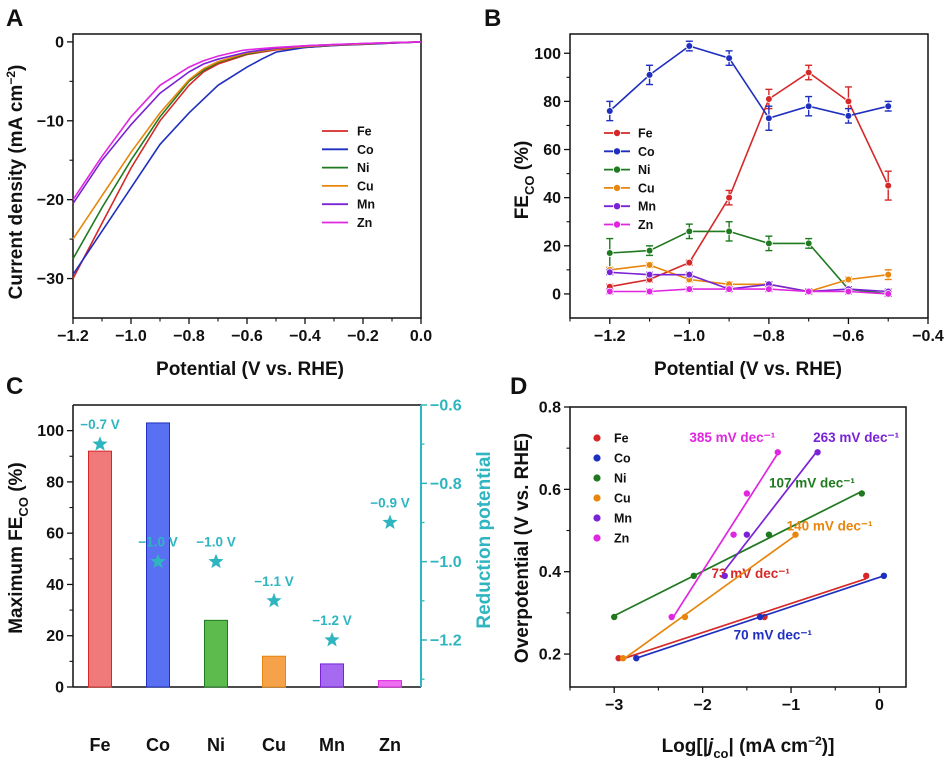 This screenshot has height=760, width=944. I want to click on panel-b-ytick-label: 40, so click(552, 198).